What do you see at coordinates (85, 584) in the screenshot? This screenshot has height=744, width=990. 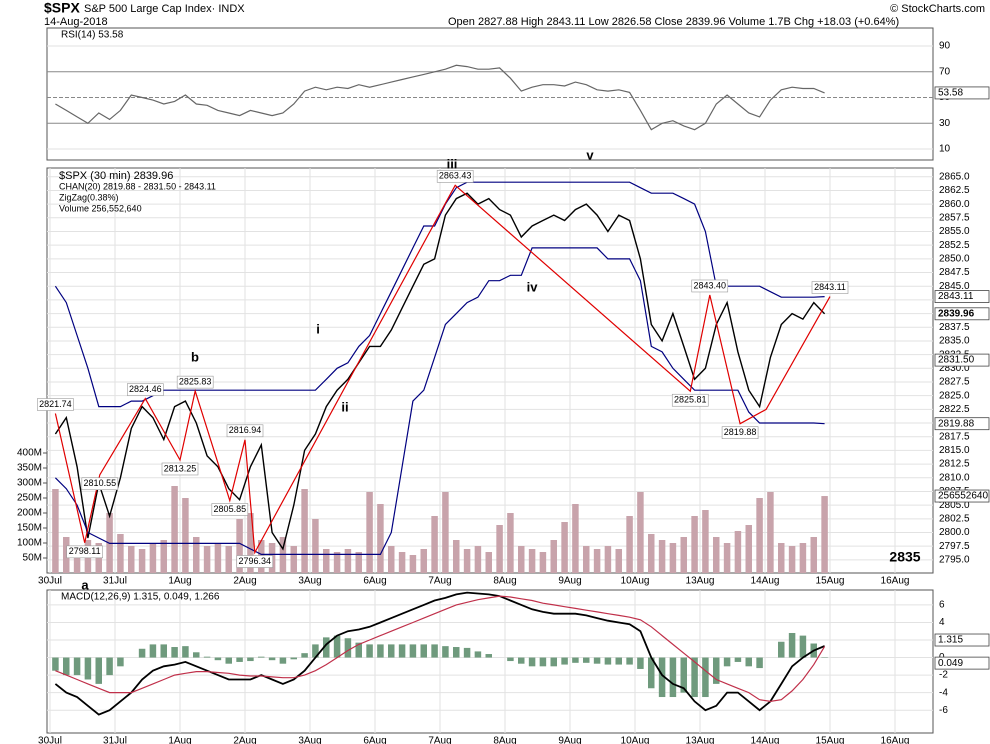 I see `wave-label: a` at bounding box center [85, 584].